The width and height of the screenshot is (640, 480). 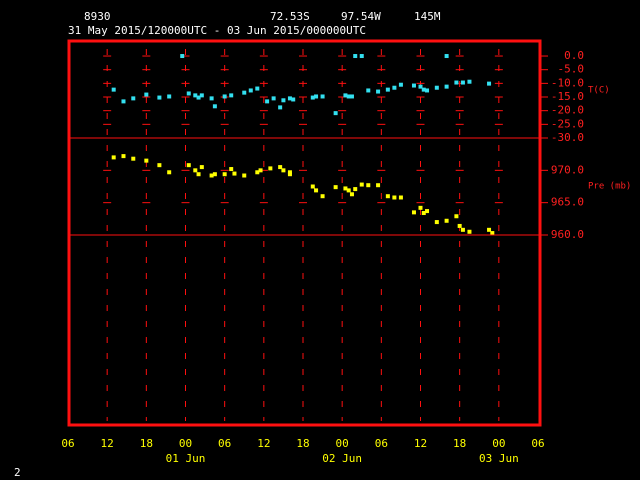 I want to click on date-label: 02 Jun, so click(x=342, y=458).